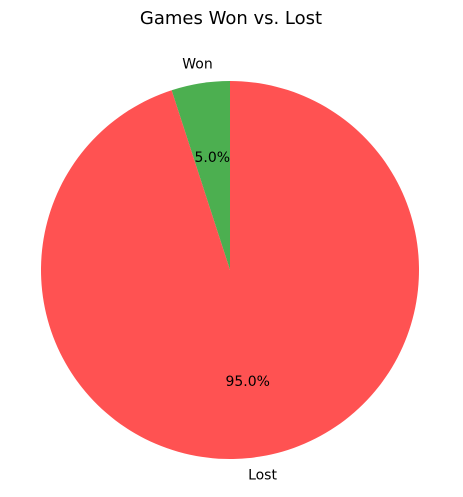 The image size is (463, 497). I want to click on slice-label-won: Won, so click(197, 65).